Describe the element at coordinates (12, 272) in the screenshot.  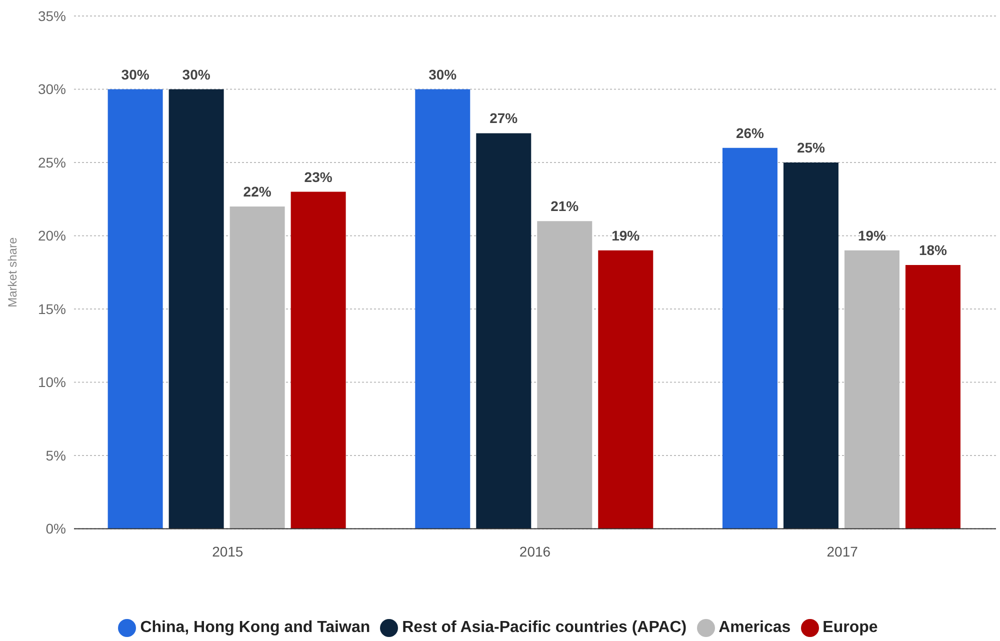
I see `y-axis-title: Market share` at that location.